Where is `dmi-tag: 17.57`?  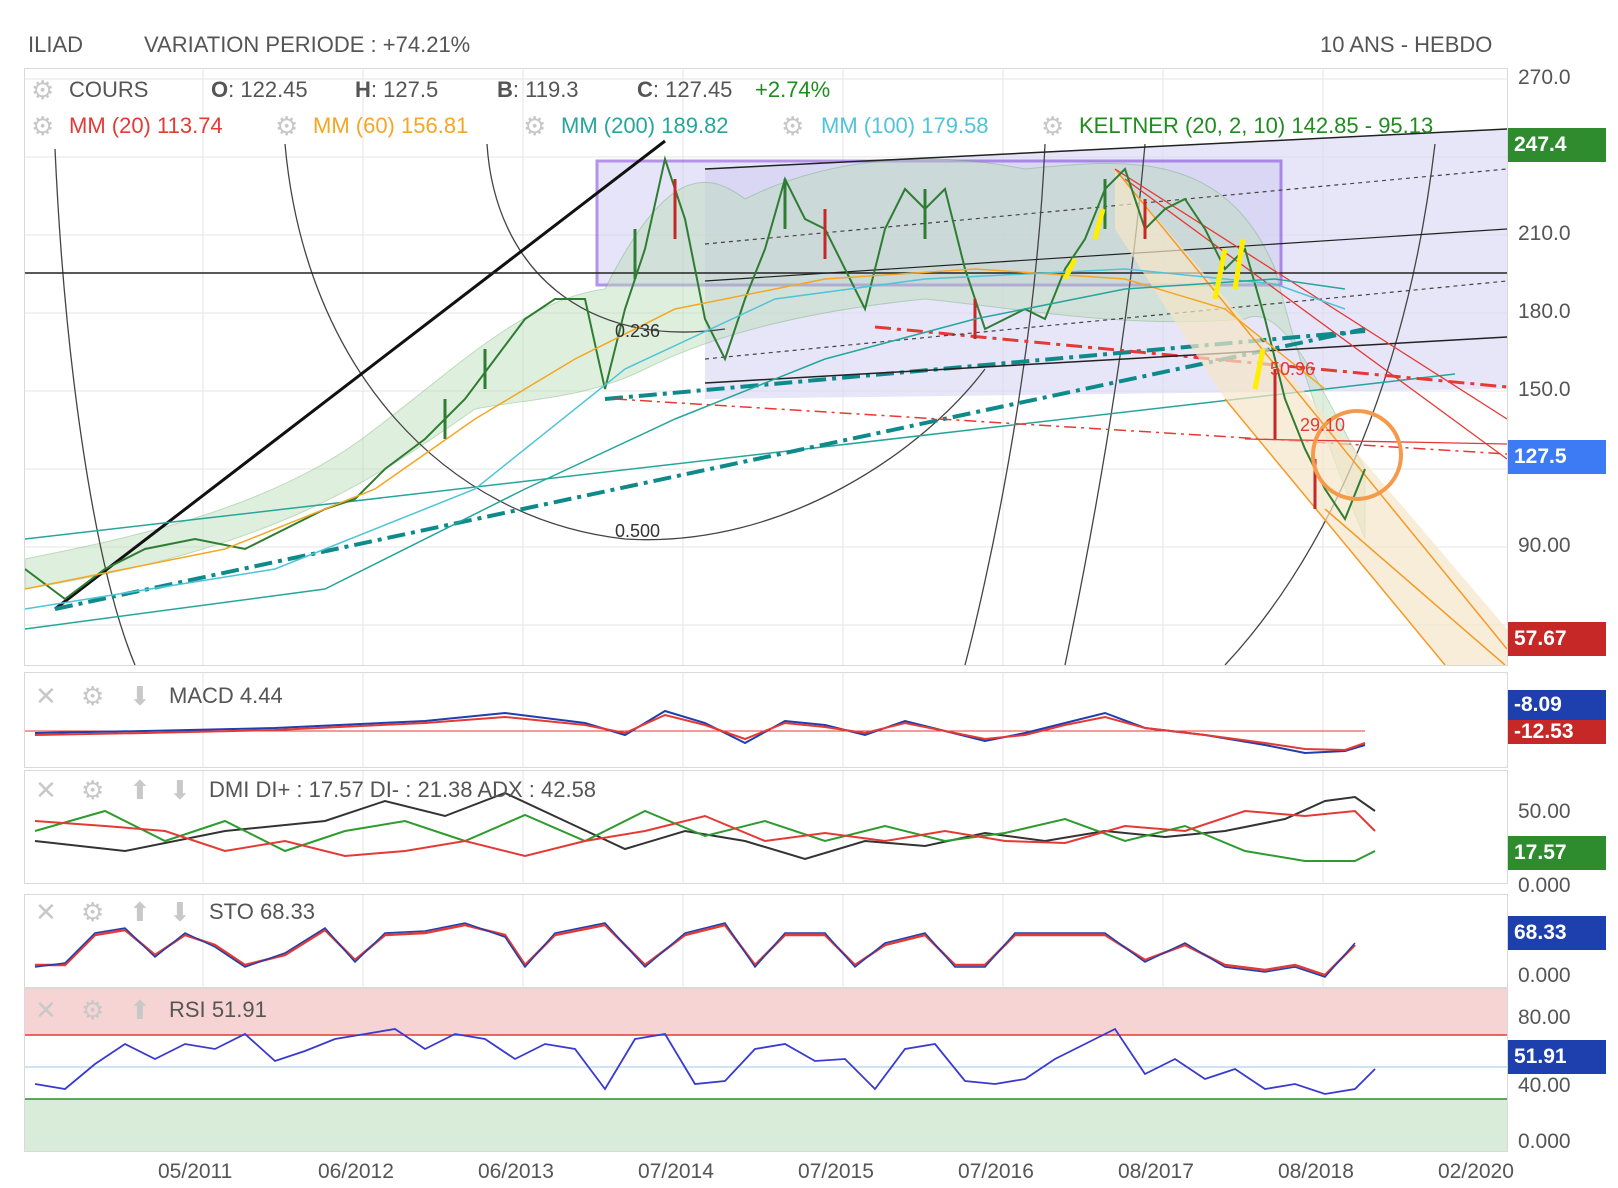 dmi-tag: 17.57 is located at coordinates (1557, 853).